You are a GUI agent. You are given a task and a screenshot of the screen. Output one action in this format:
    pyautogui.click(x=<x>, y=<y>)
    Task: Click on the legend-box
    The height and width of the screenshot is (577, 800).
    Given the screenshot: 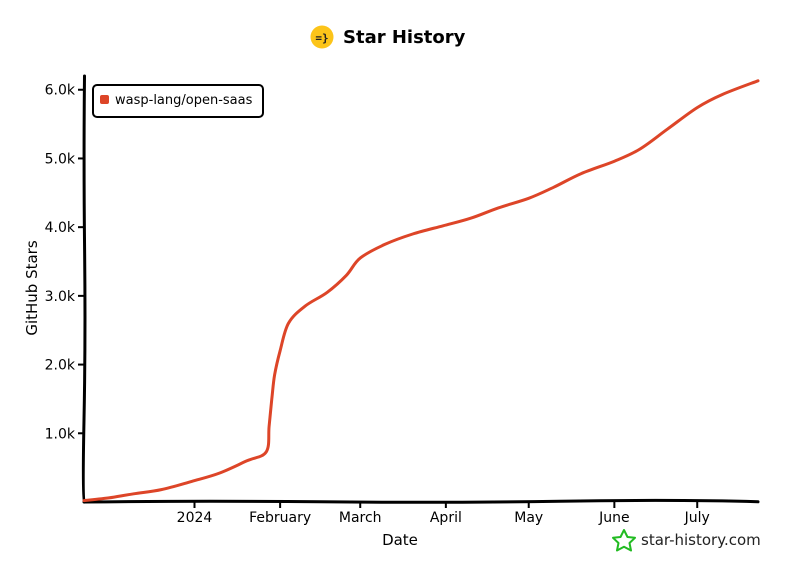 What is the action you would take?
    pyautogui.click(x=178, y=101)
    